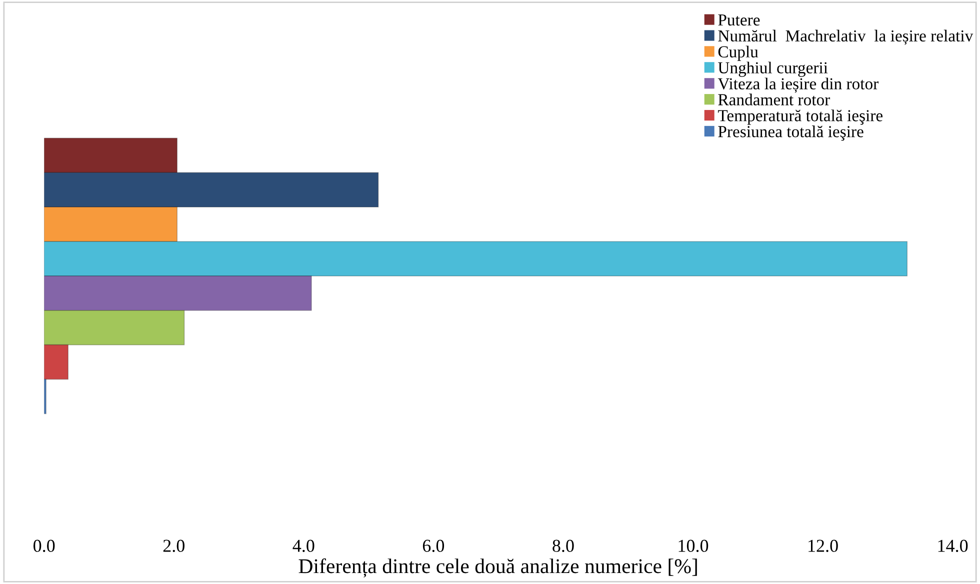 The width and height of the screenshot is (980, 584). Describe the element at coordinates (693, 546) in the screenshot. I see `x-tick-label: 10.0` at that location.